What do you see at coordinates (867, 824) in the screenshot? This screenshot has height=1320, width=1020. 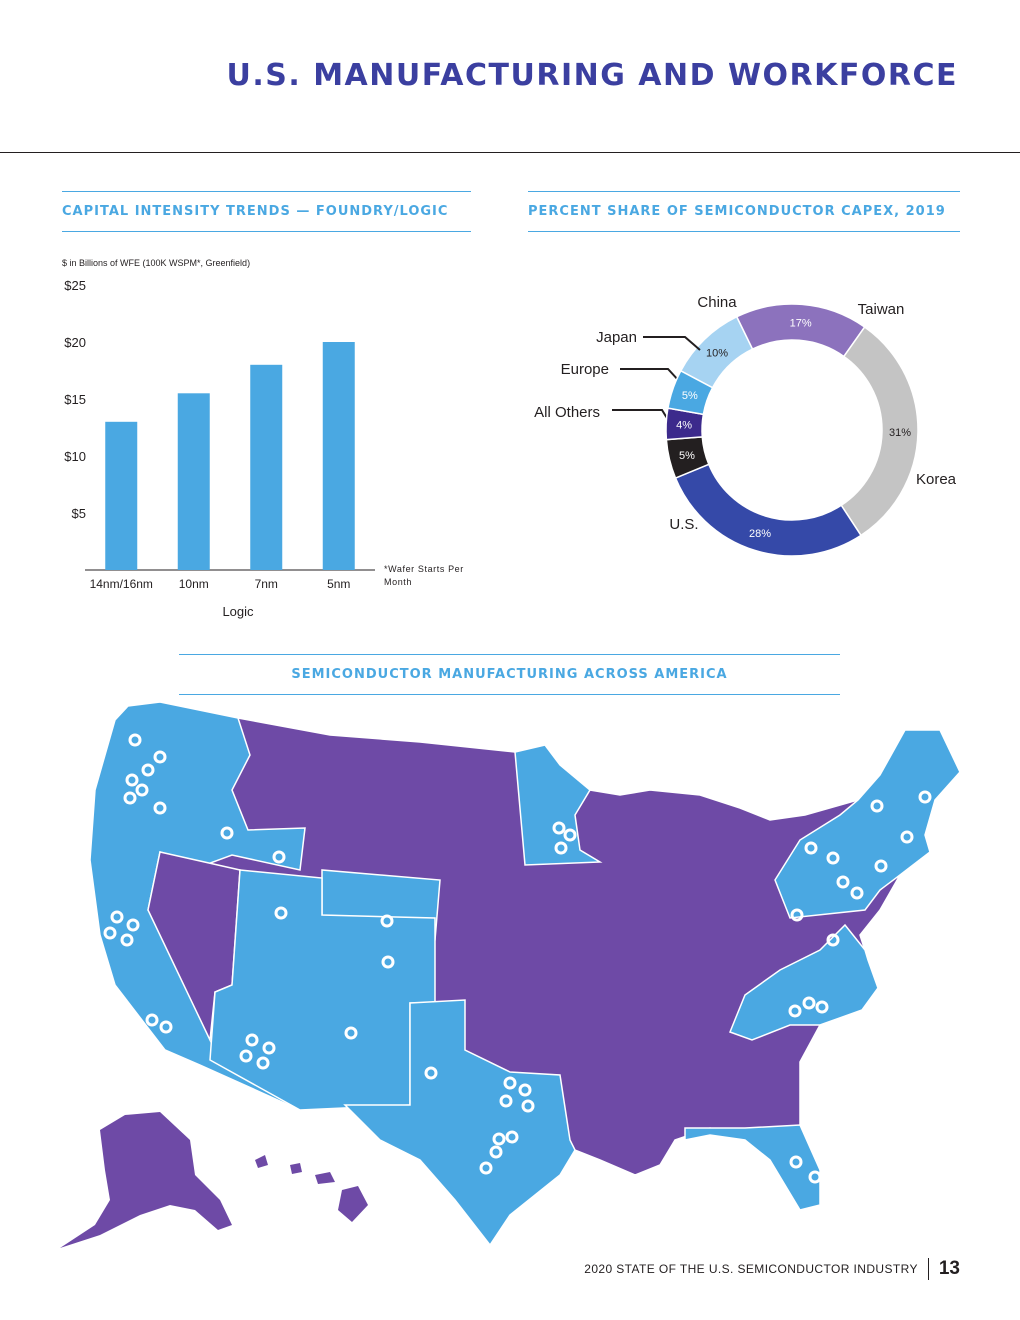 I see `northeast-blue-region` at bounding box center [867, 824].